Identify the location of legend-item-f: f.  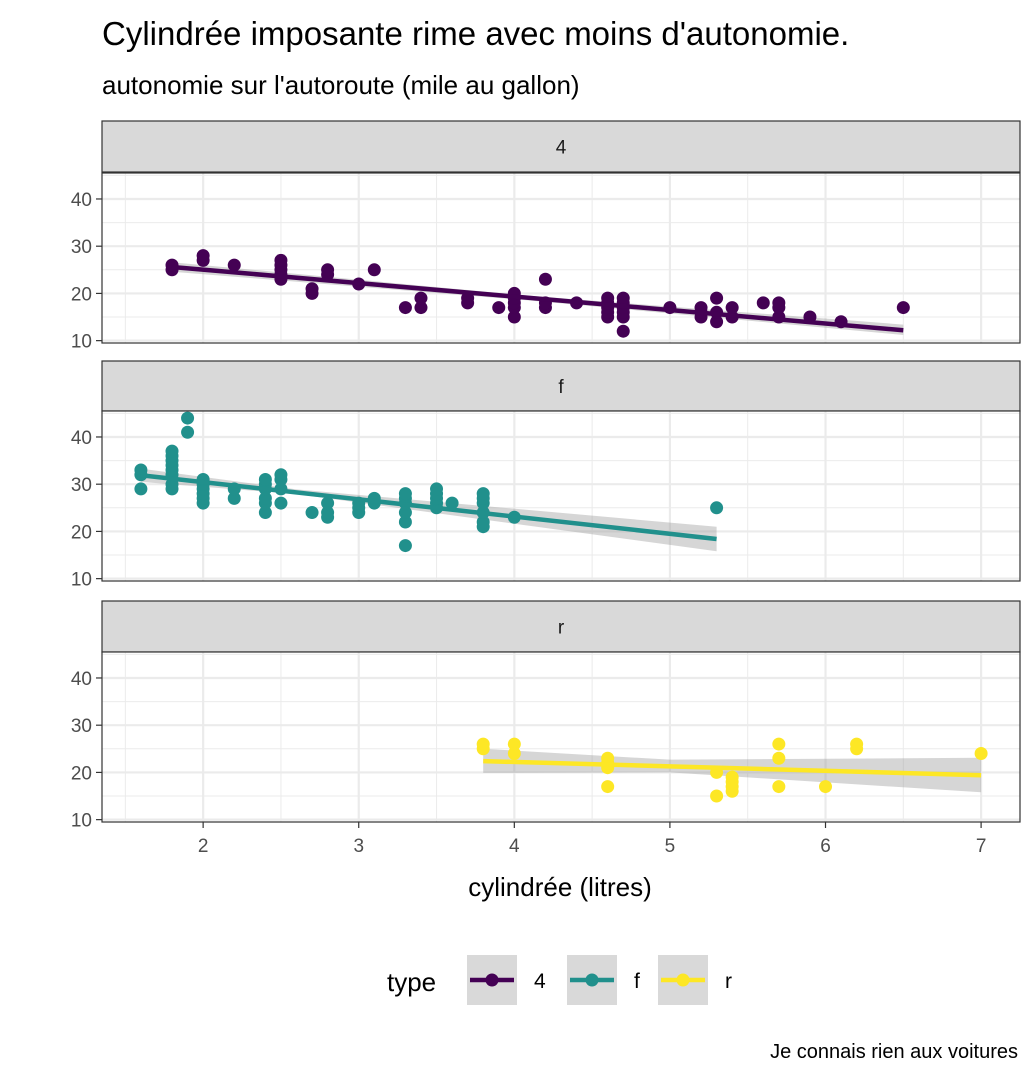
(603, 980).